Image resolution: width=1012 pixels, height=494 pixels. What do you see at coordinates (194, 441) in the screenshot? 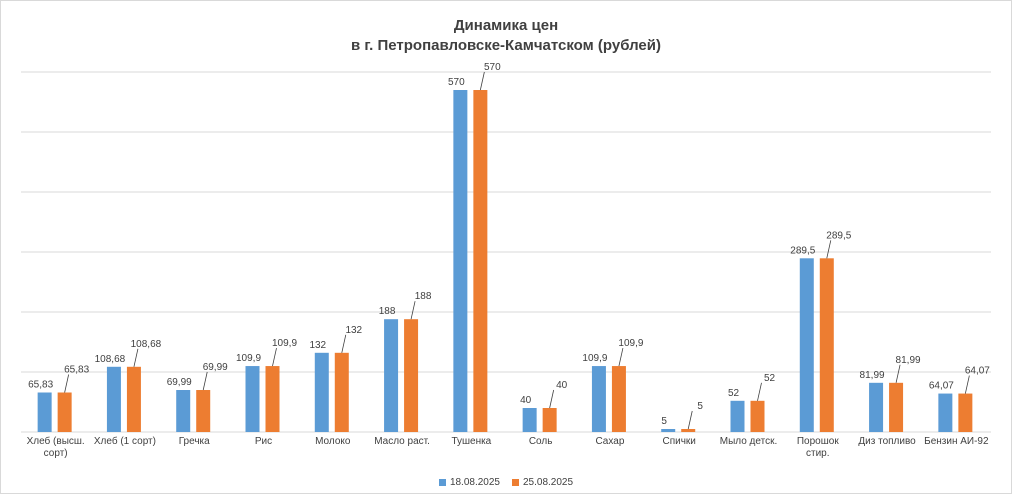
I see `x-tick-label: Гречка` at bounding box center [194, 441].